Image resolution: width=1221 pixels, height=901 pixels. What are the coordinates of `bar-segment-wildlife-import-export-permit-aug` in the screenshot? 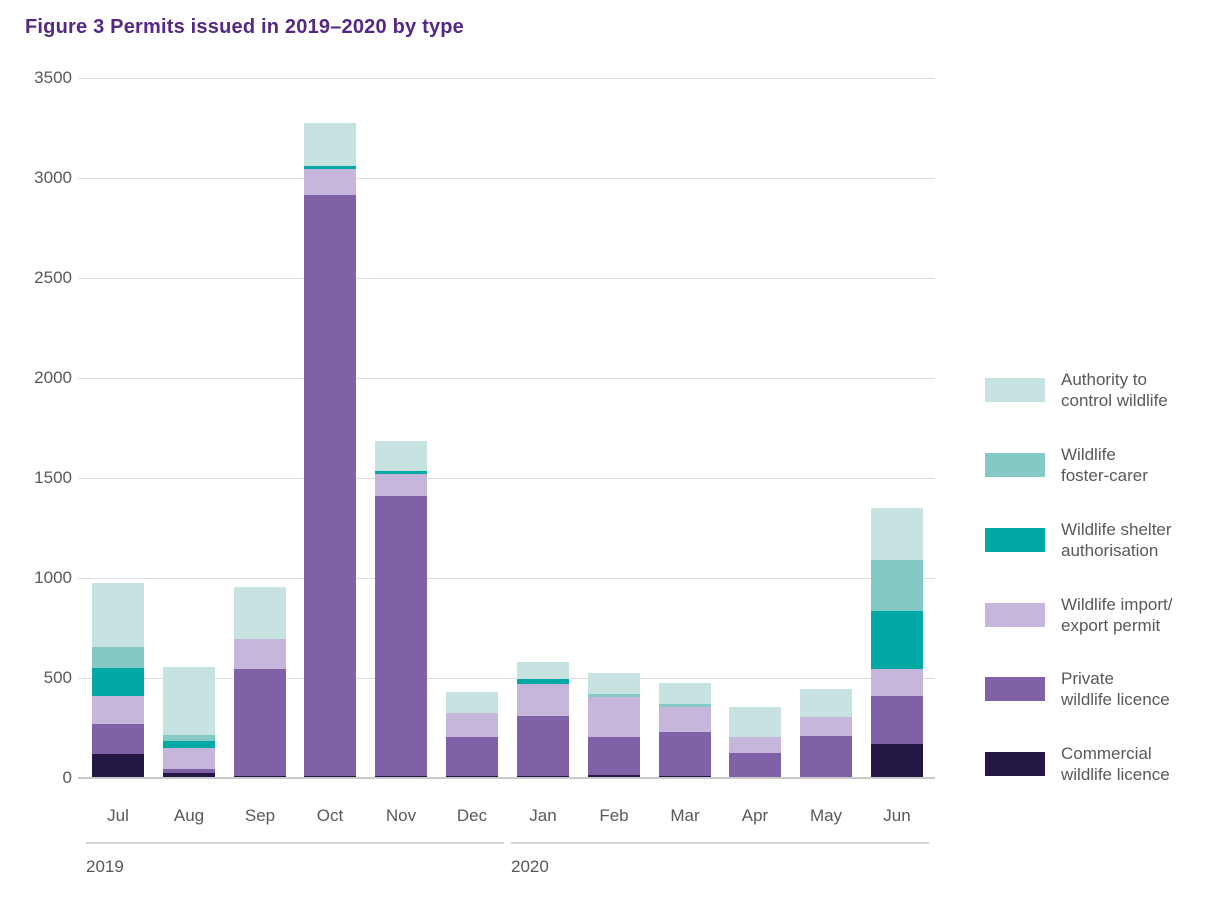 It's located at (189, 758).